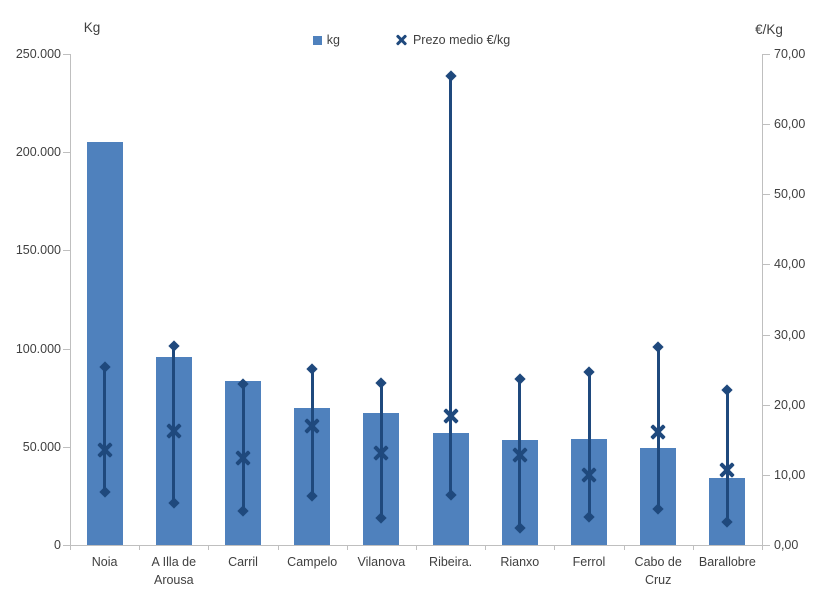 This screenshot has width=823, height=608. What do you see at coordinates (658, 571) in the screenshot?
I see `category-label-9: Cabo de Cruz` at bounding box center [658, 571].